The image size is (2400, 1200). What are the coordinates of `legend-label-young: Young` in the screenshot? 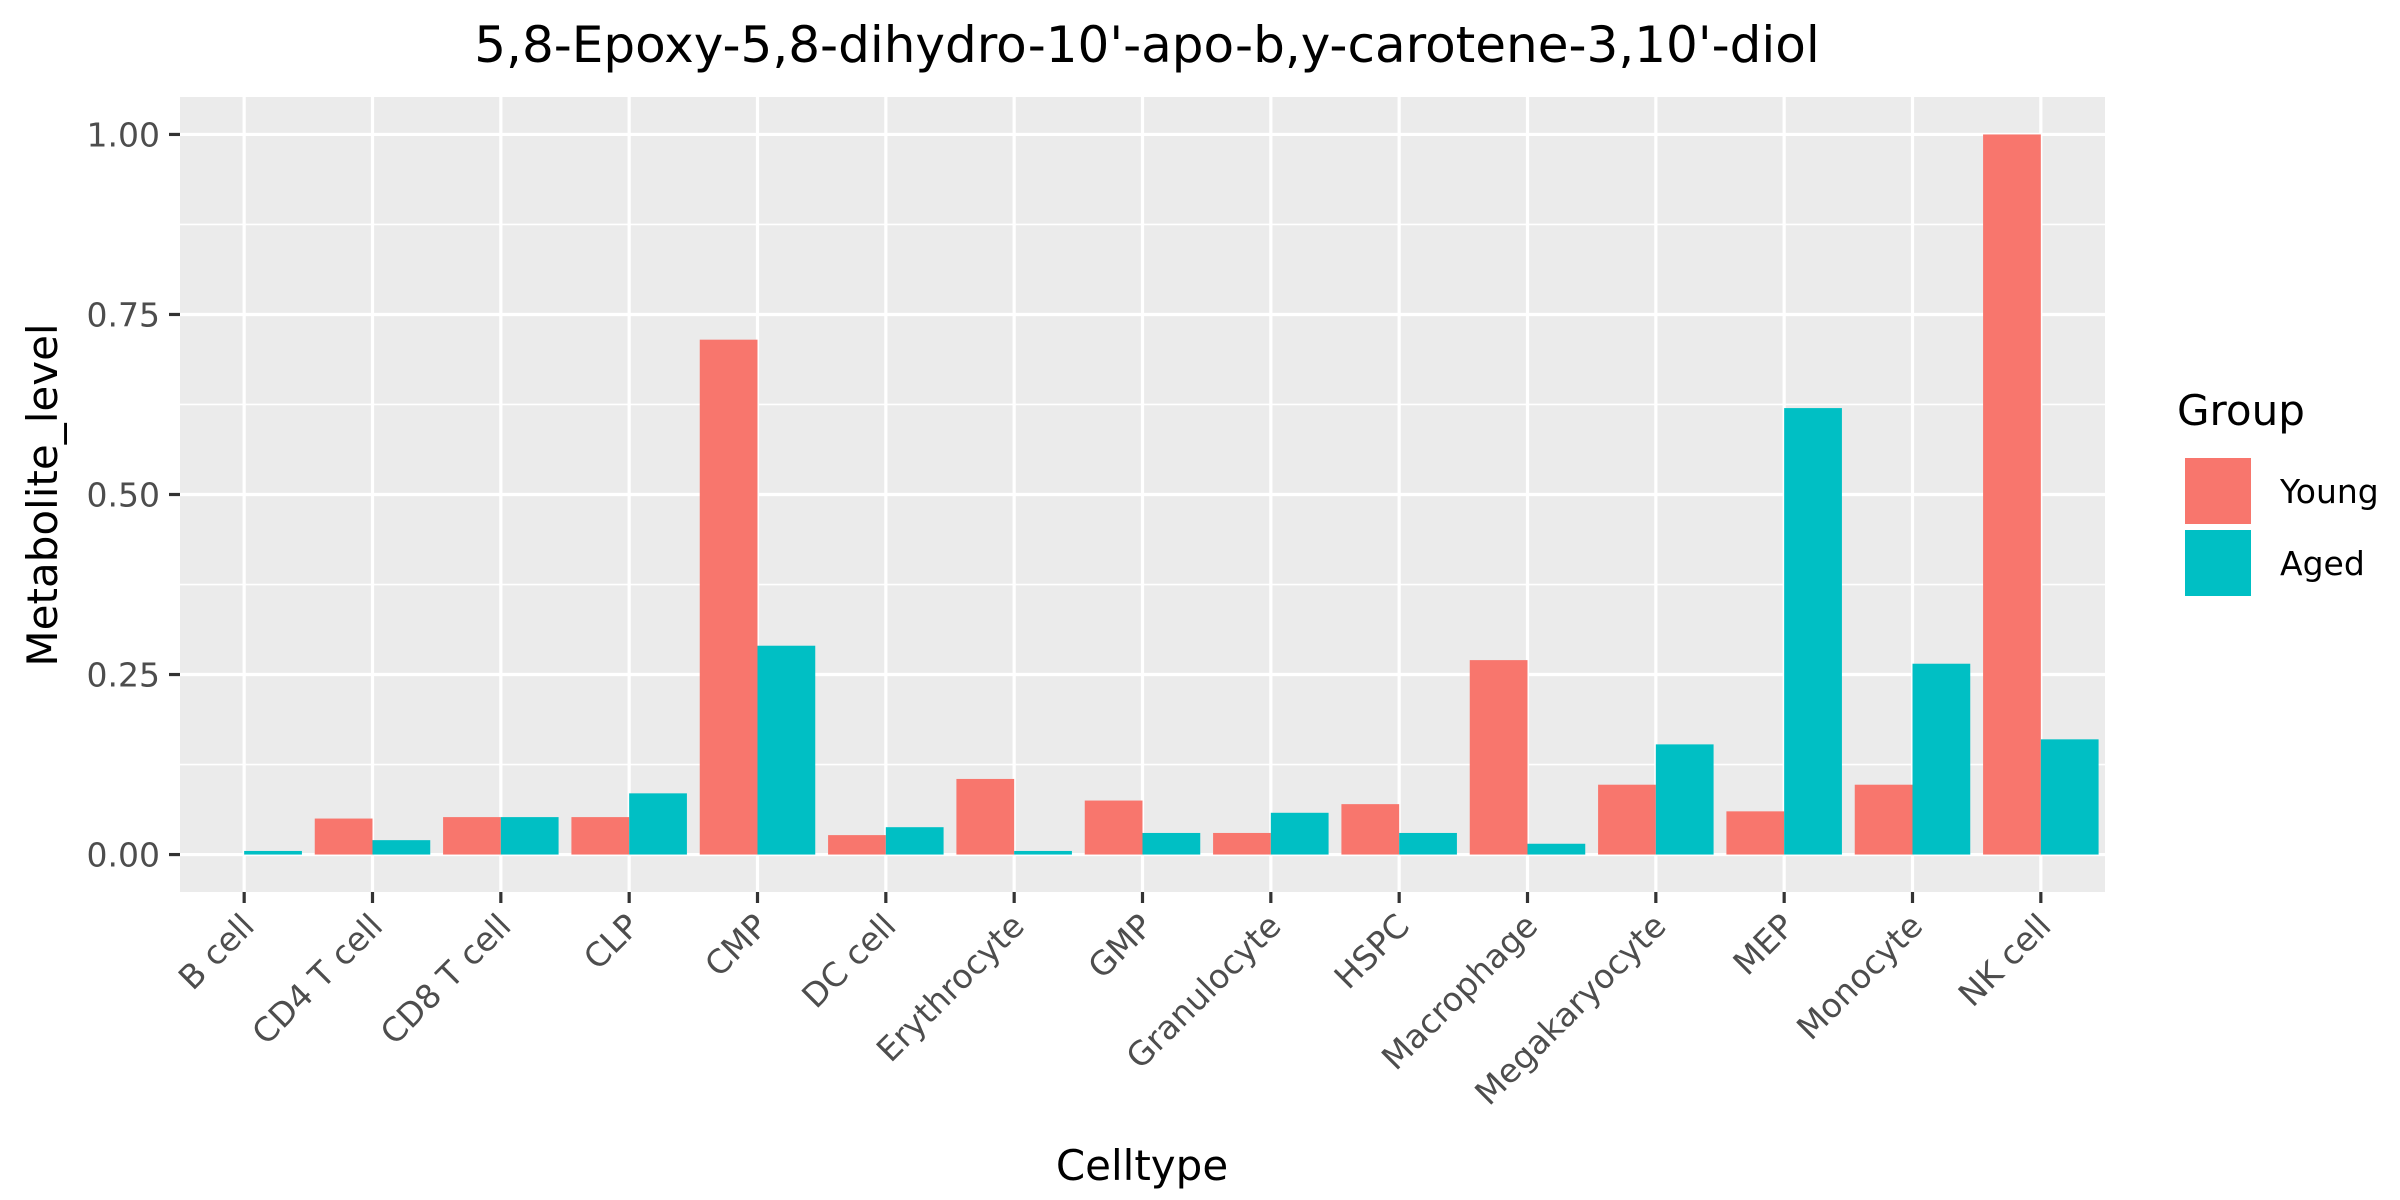 It's located at (2329, 491).